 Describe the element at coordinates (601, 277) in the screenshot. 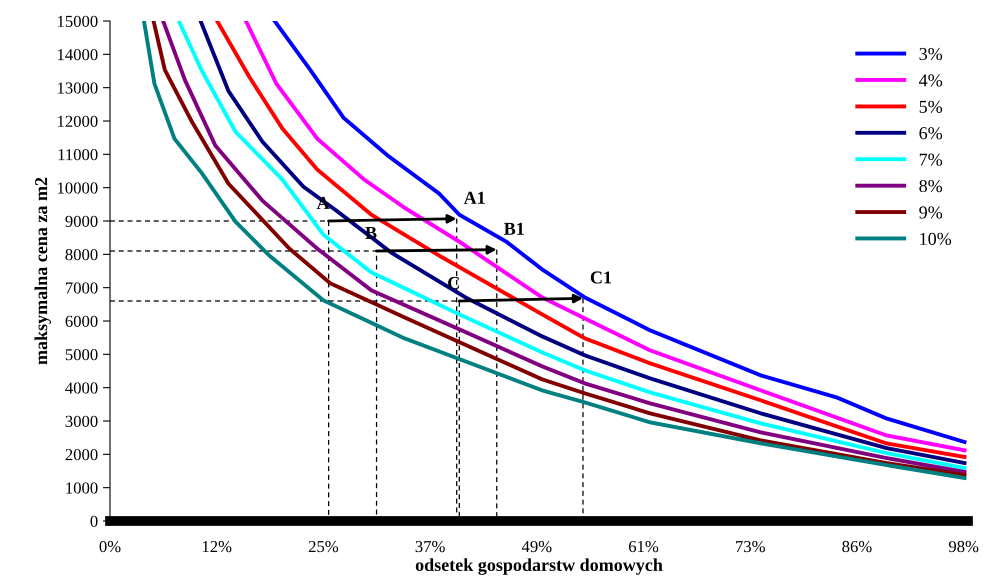

I see `annotation: C1` at that location.